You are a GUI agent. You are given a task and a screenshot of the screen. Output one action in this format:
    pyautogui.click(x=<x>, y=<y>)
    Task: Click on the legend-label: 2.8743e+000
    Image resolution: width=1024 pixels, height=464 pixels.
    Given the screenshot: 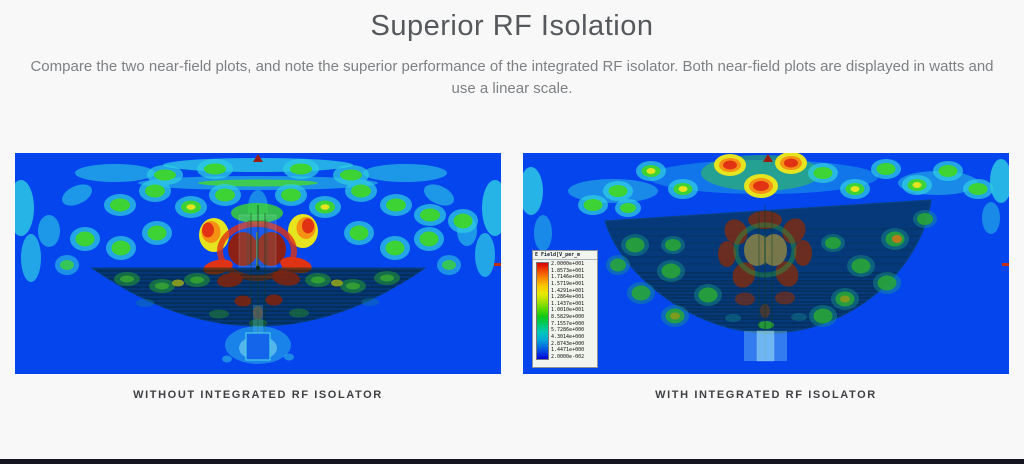 What is the action you would take?
    pyautogui.click(x=568, y=343)
    